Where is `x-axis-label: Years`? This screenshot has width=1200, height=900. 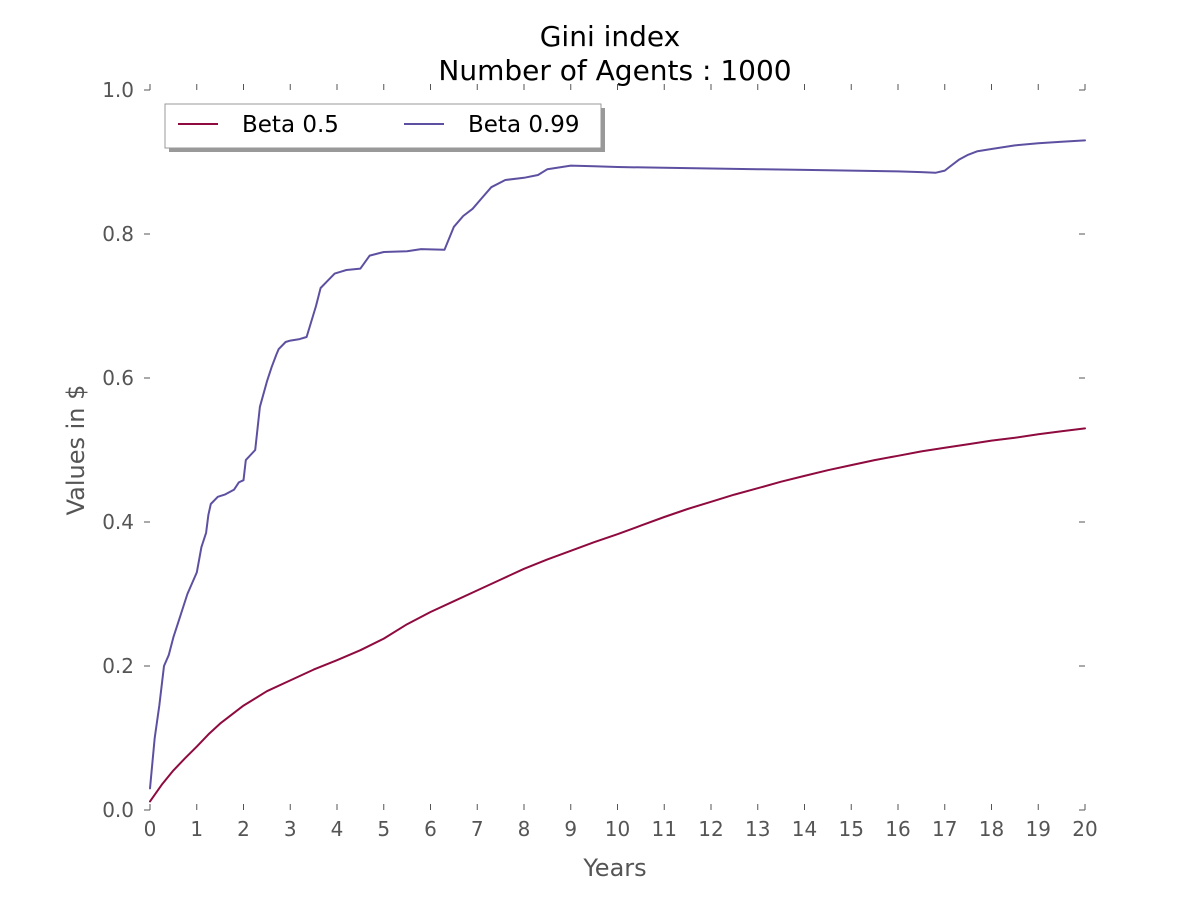
x-axis-label: Years is located at coordinates (614, 868).